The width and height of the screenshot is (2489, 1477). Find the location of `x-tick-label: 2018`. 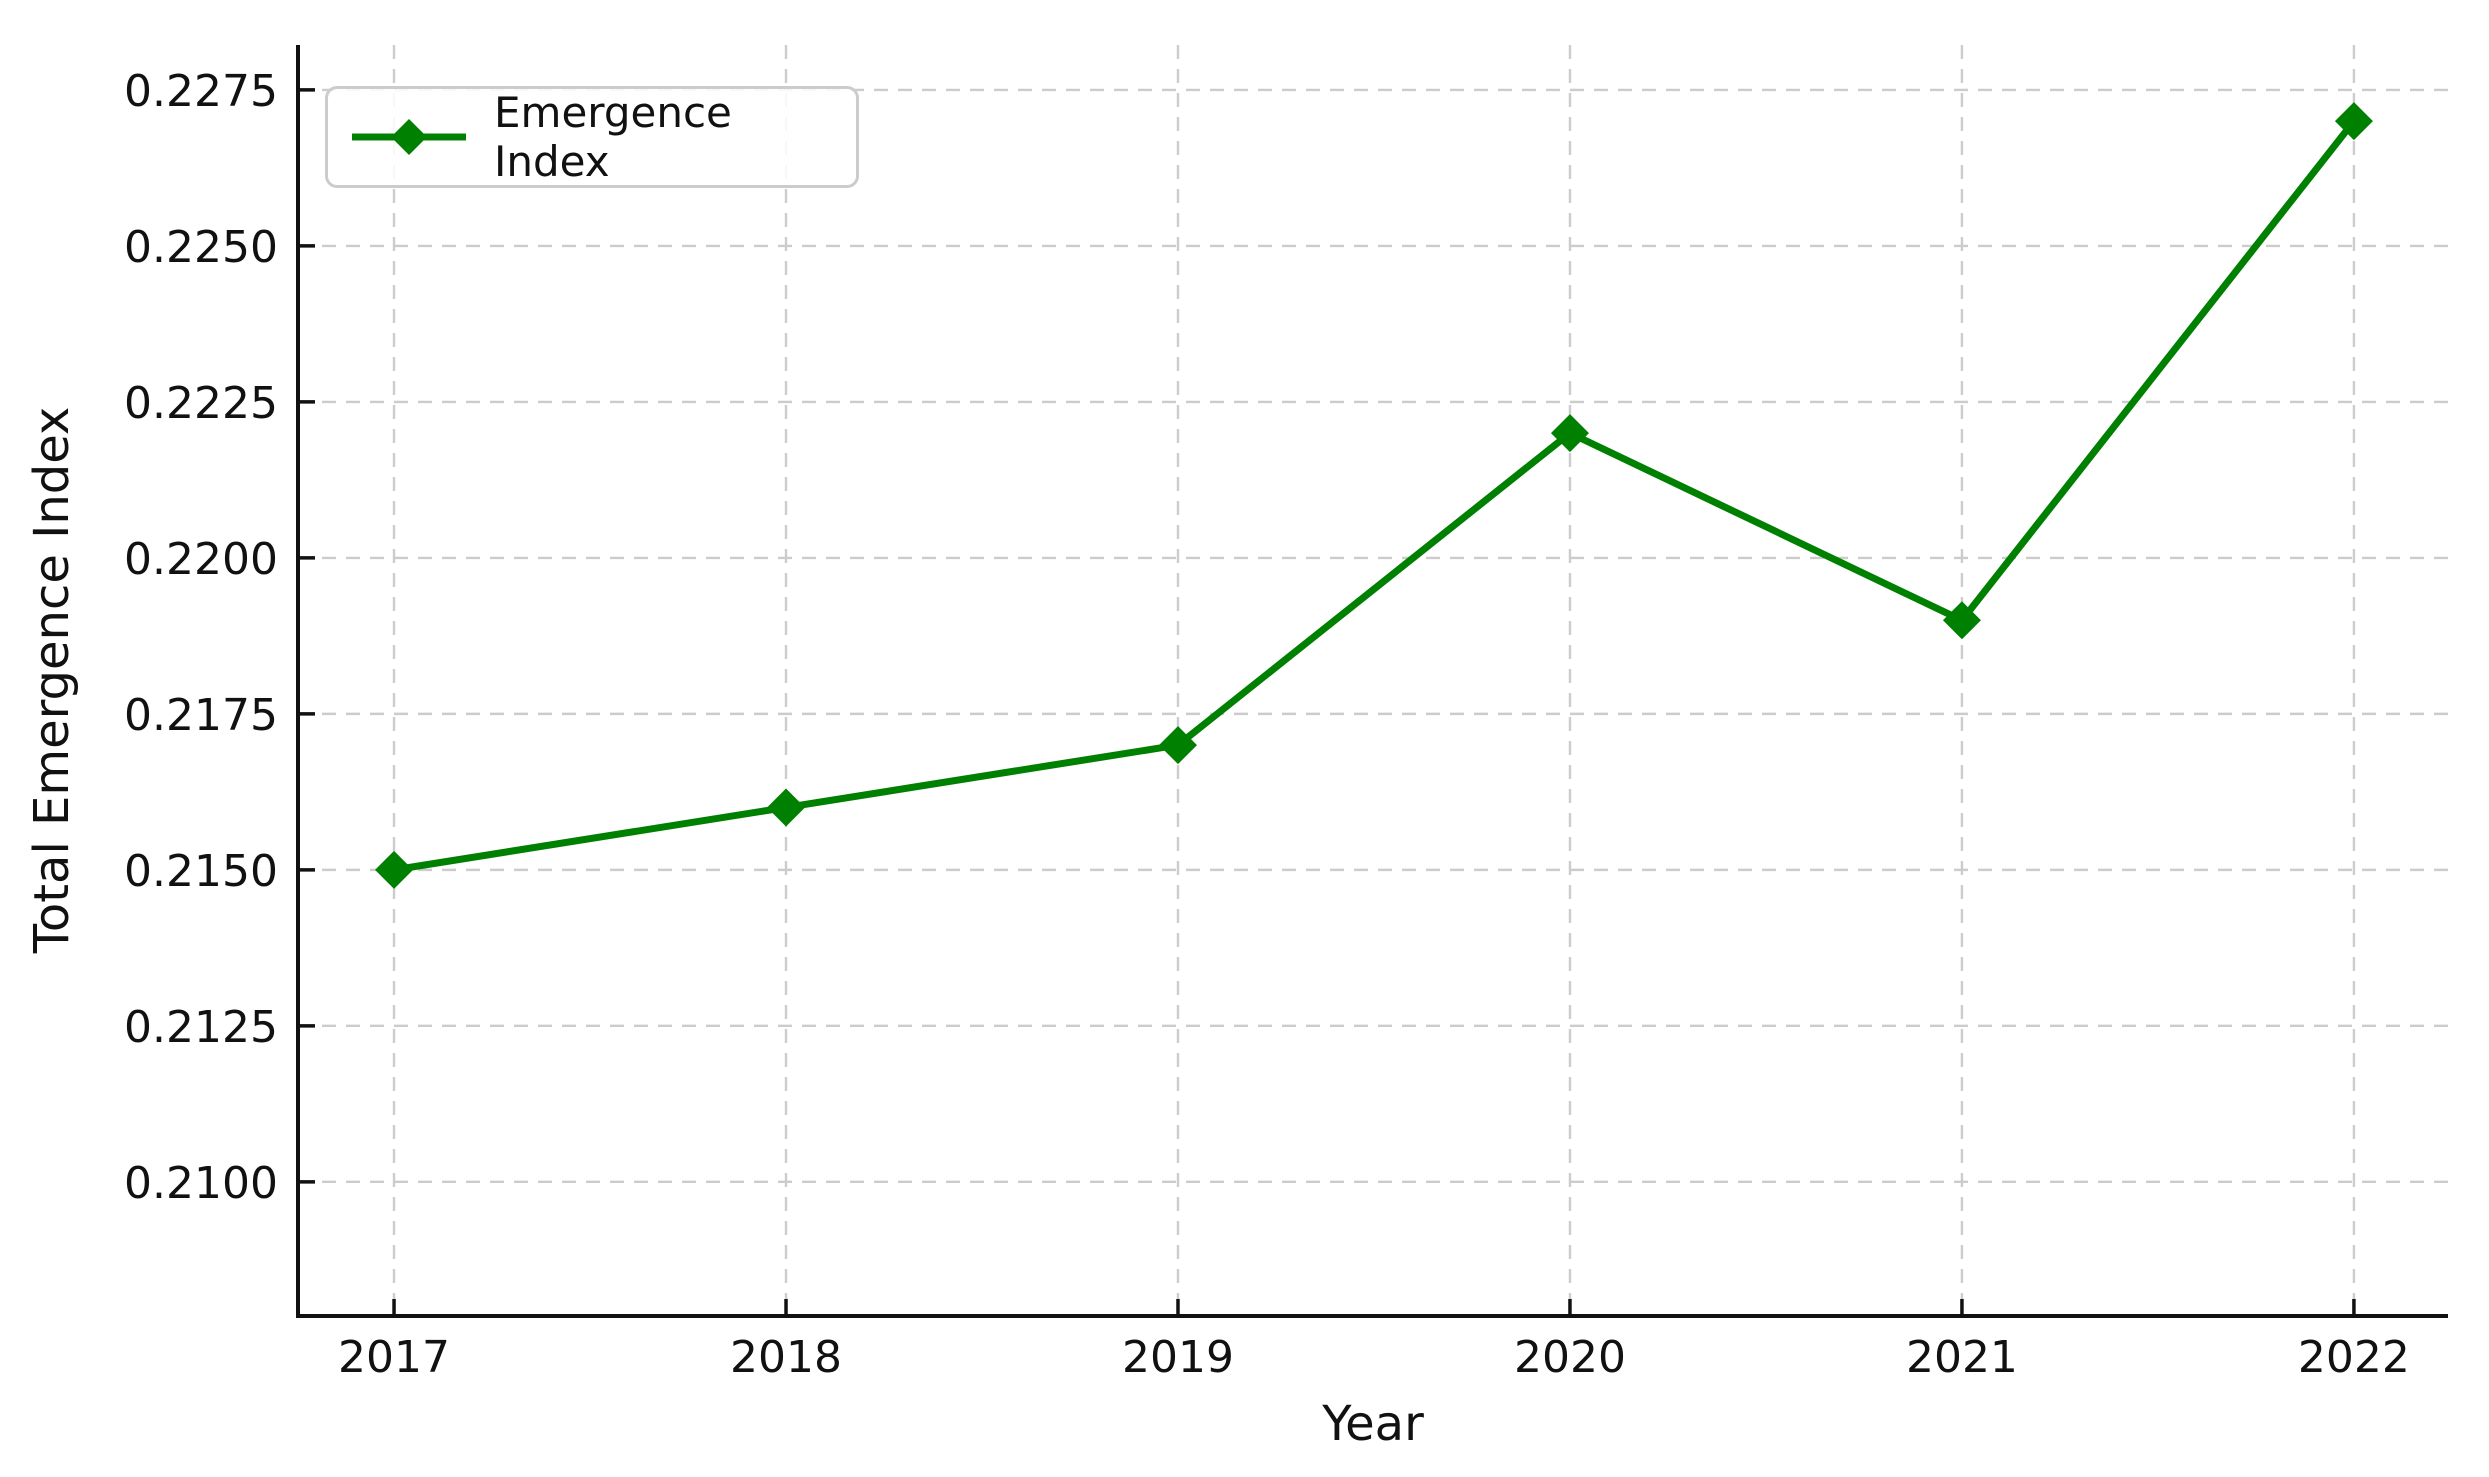

x-tick-label: 2018 is located at coordinates (786, 1357).